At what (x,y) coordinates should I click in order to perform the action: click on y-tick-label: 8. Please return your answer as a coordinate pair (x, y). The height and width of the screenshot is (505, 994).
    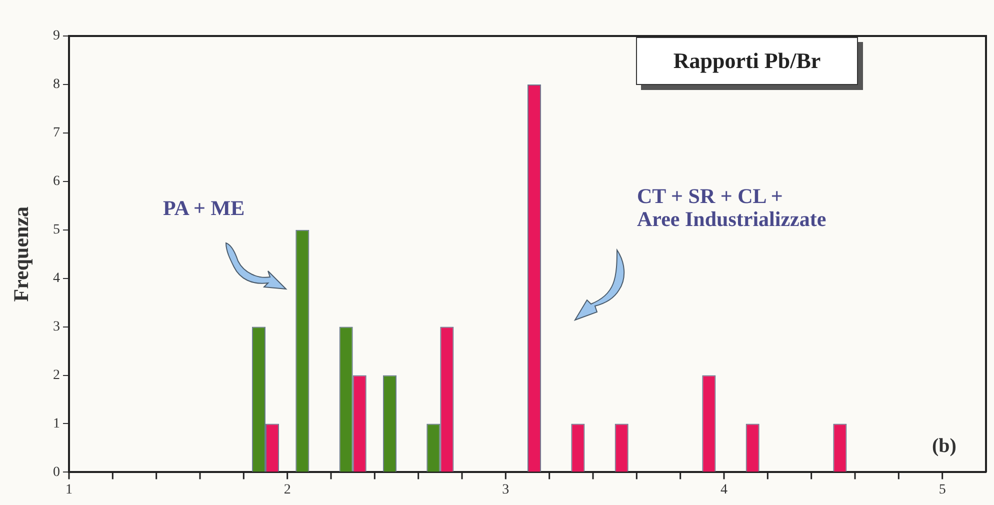
    Looking at the image, I should click on (56, 84).